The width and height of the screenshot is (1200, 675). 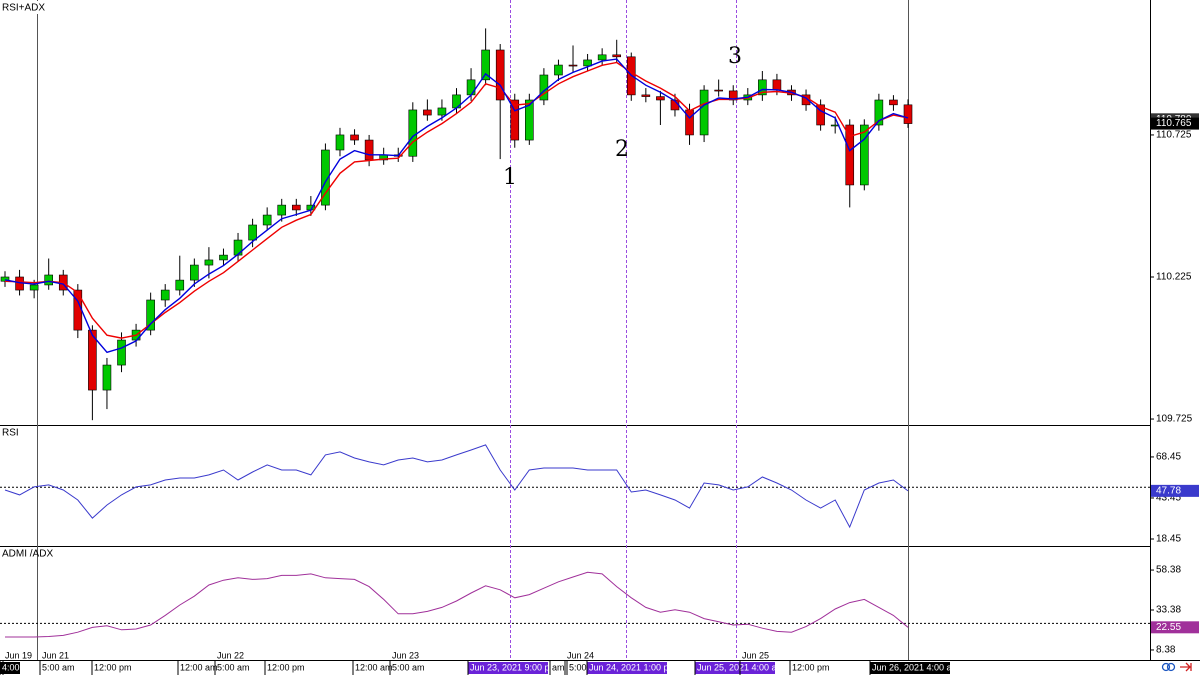 What do you see at coordinates (1174, 135) in the screenshot?
I see `y-tick-label: 110.725` at bounding box center [1174, 135].